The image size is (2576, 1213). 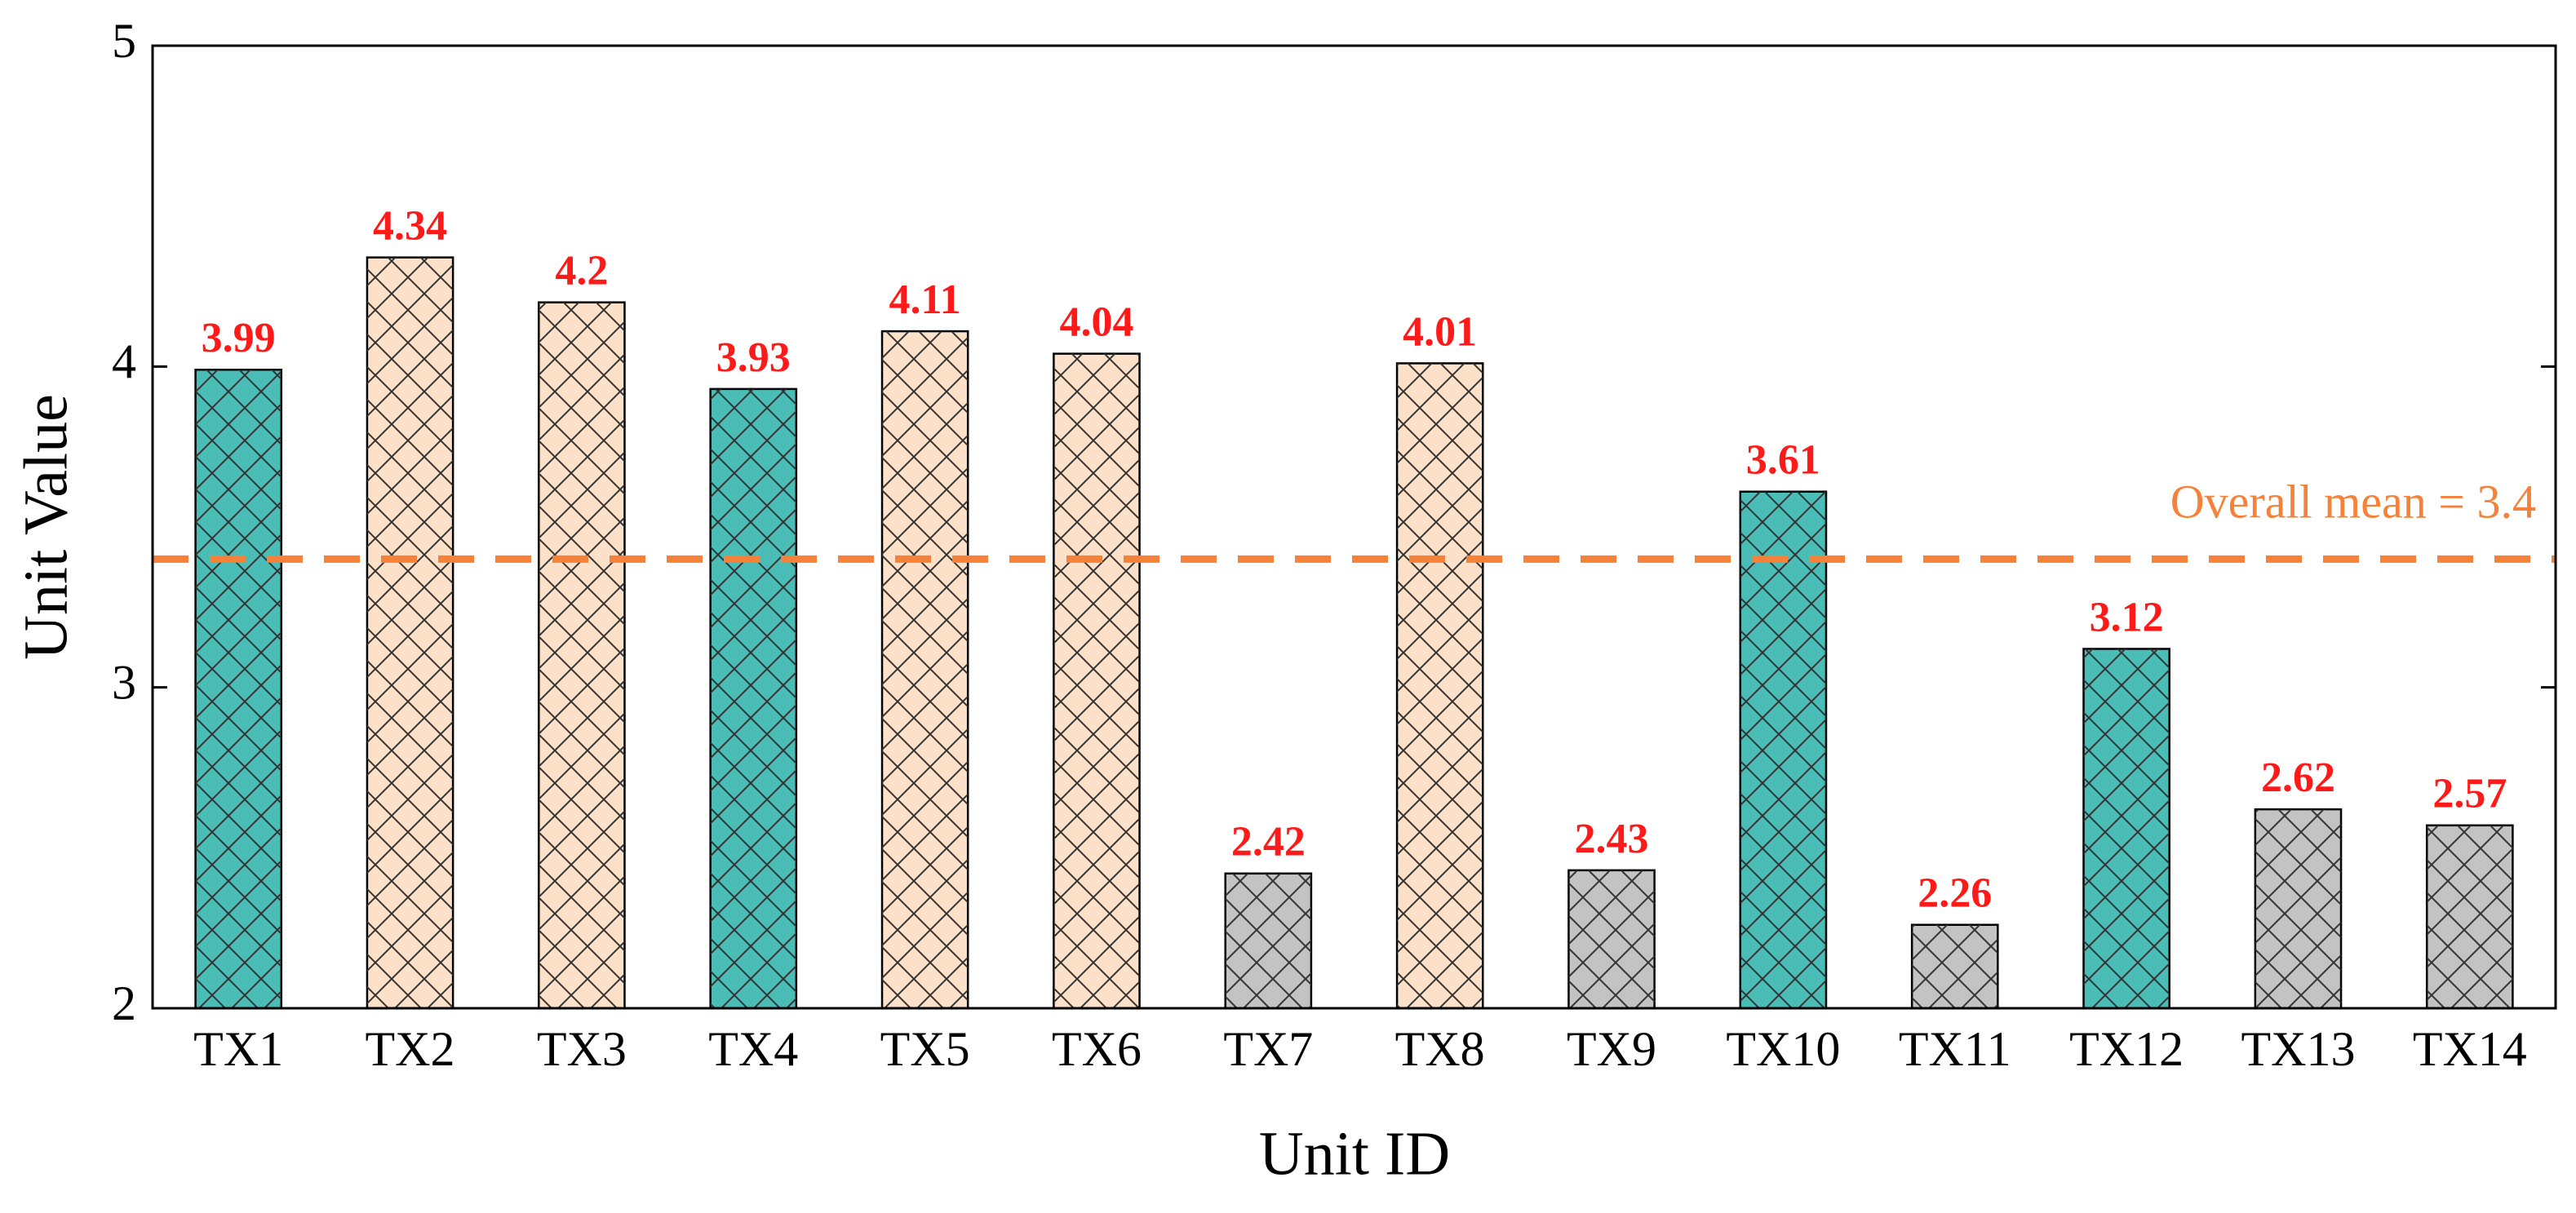 What do you see at coordinates (1955, 1049) in the screenshot?
I see `x-tick-label: TX11` at bounding box center [1955, 1049].